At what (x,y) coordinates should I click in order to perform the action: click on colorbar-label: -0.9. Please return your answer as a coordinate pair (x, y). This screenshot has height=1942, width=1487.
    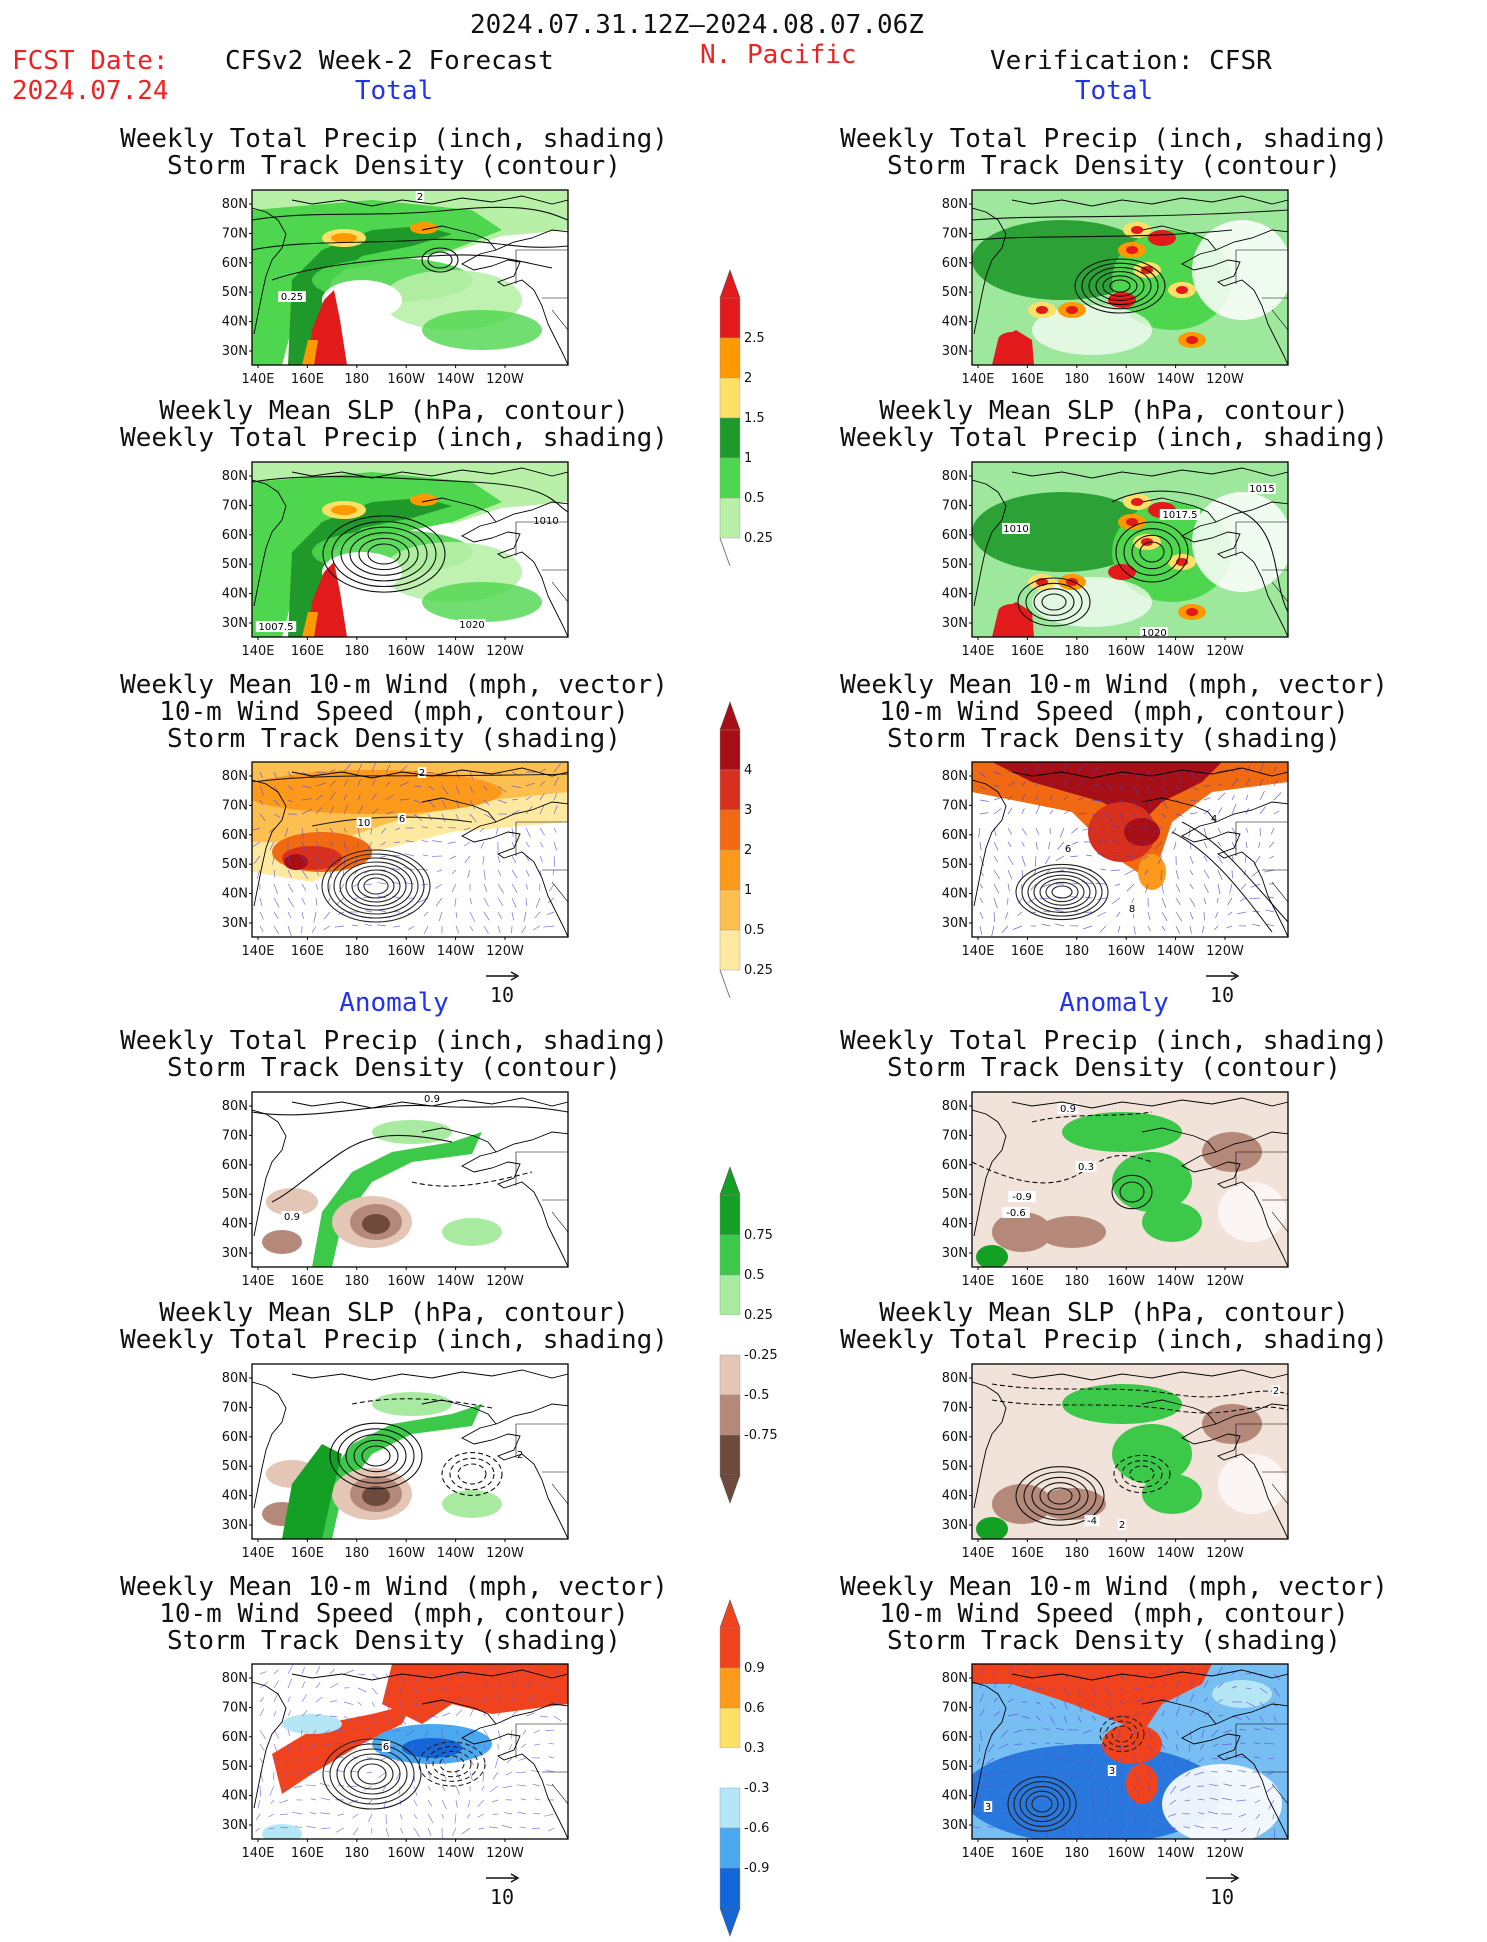
    Looking at the image, I should click on (756, 1868).